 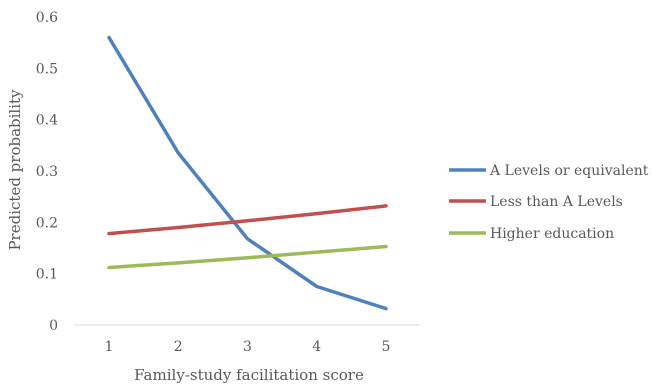 I want to click on legend-label: Less than A Levels, so click(x=556, y=202).